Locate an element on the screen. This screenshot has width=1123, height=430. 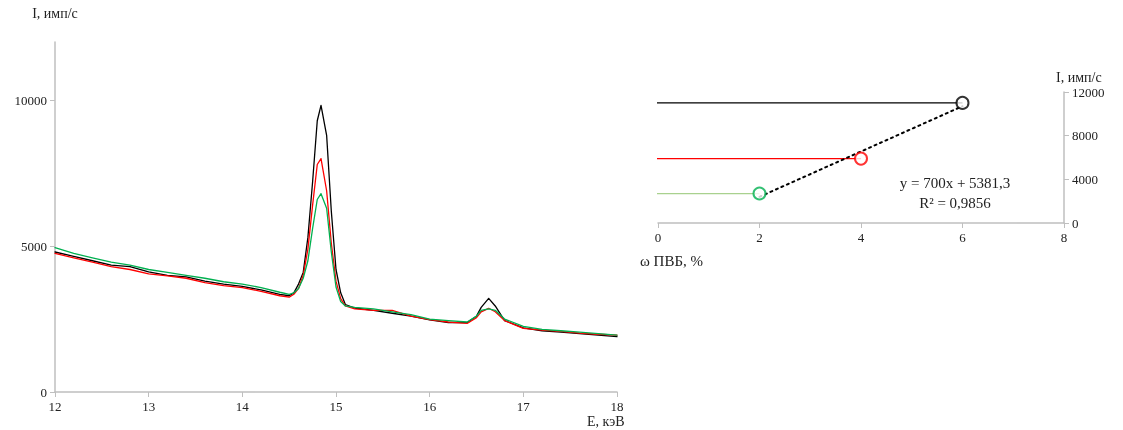
x-tick-label: 6 is located at coordinates (963, 237).